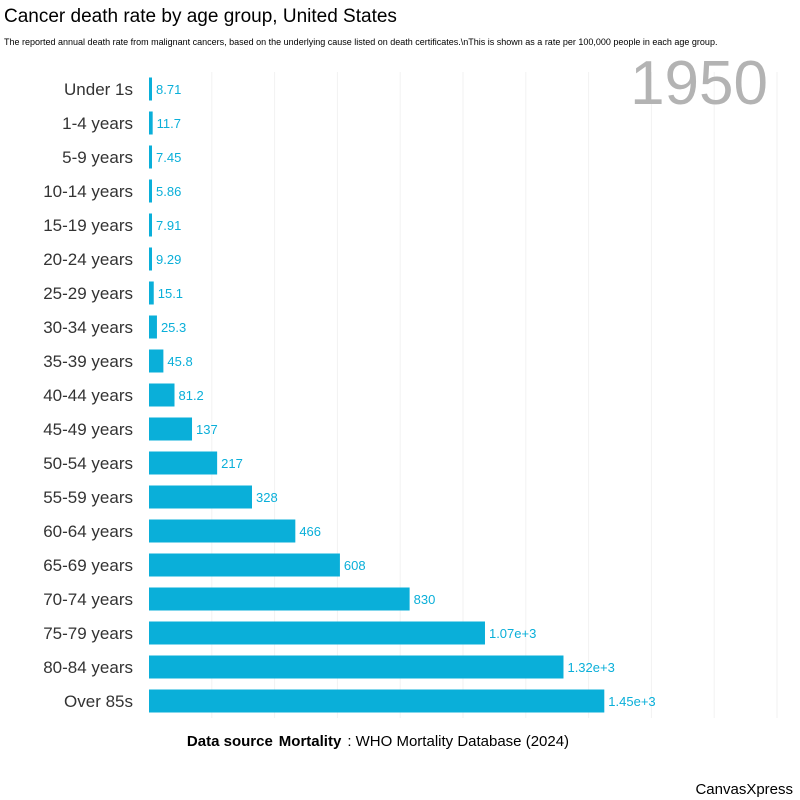 This screenshot has width=800, height=800. Describe the element at coordinates (97, 123) in the screenshot. I see `category-label: 1-4 years` at that location.